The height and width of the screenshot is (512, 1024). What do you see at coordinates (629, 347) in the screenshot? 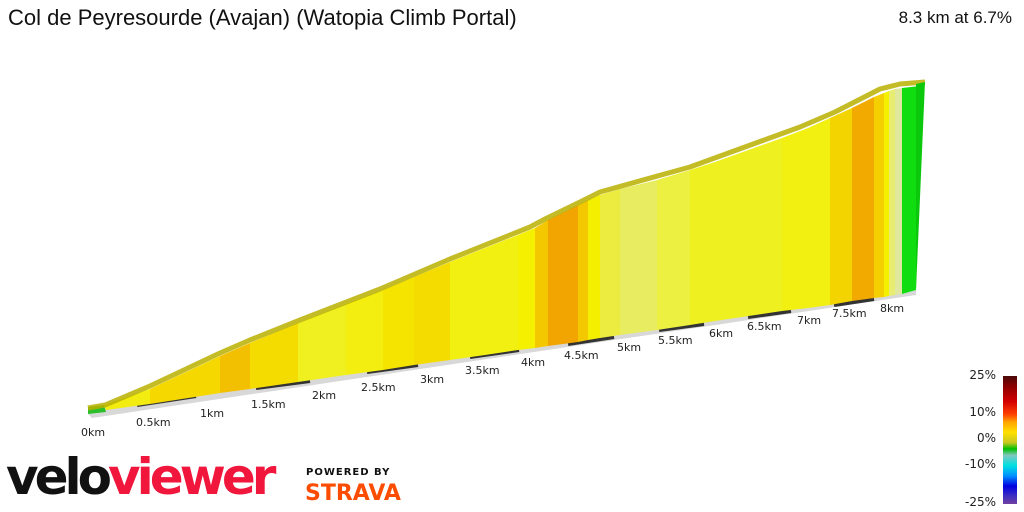
I see `tick-label: 5km` at bounding box center [629, 347].